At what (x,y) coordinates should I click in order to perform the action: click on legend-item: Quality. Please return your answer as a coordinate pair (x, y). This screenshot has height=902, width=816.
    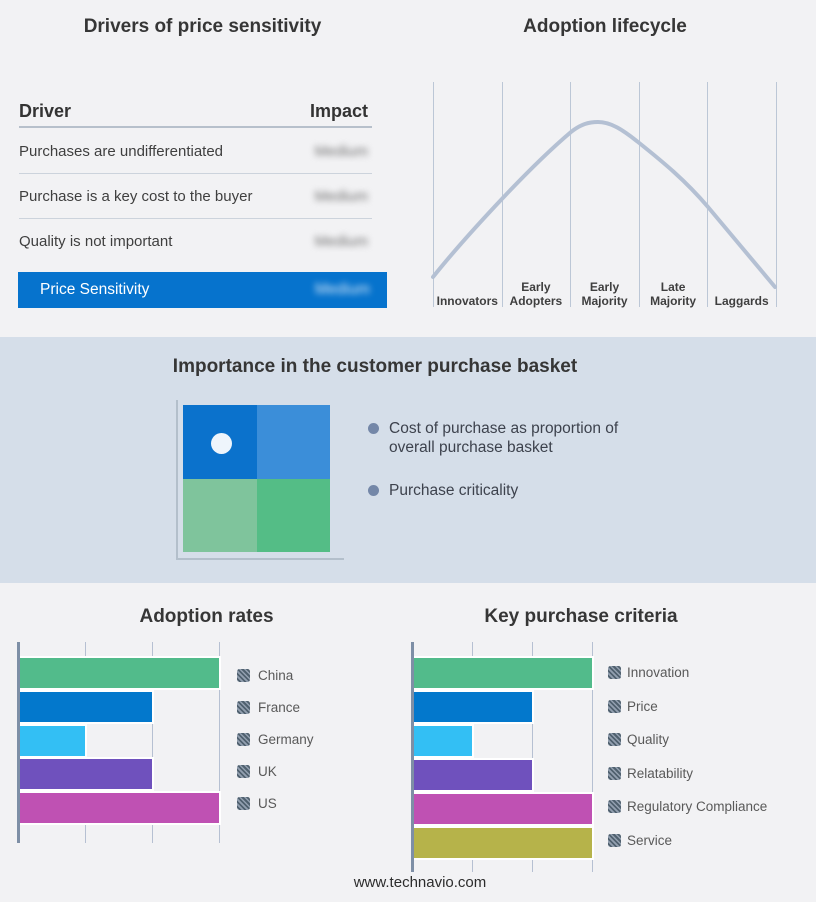
    Looking at the image, I should click on (638, 739).